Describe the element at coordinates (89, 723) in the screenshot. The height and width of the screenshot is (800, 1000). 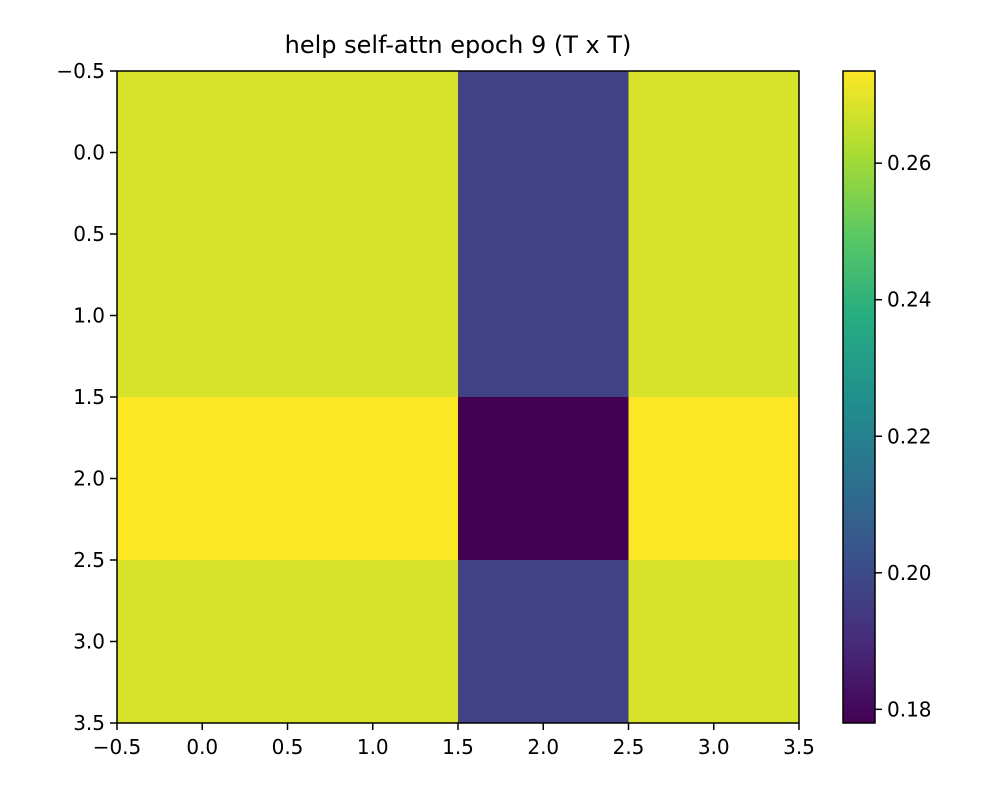
I see `y-tick-label: 3.5` at that location.